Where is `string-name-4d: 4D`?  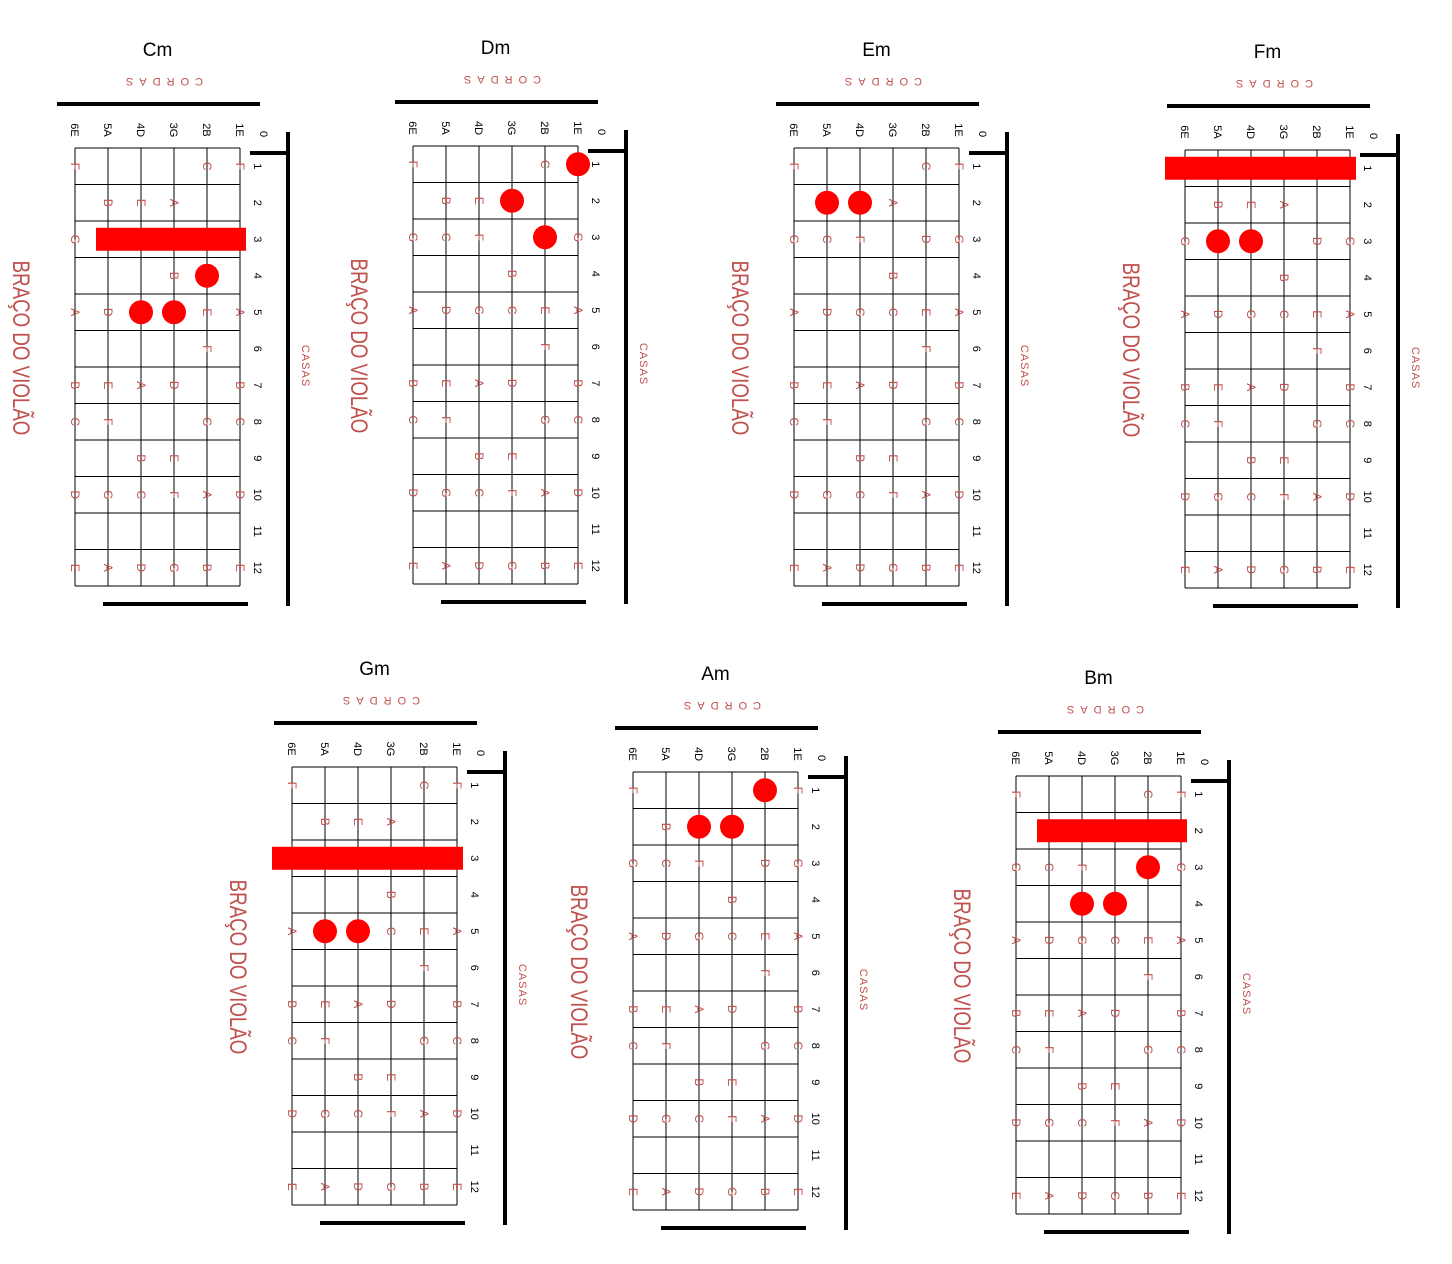
string-name-4d: 4D is located at coordinates (1250, 132).